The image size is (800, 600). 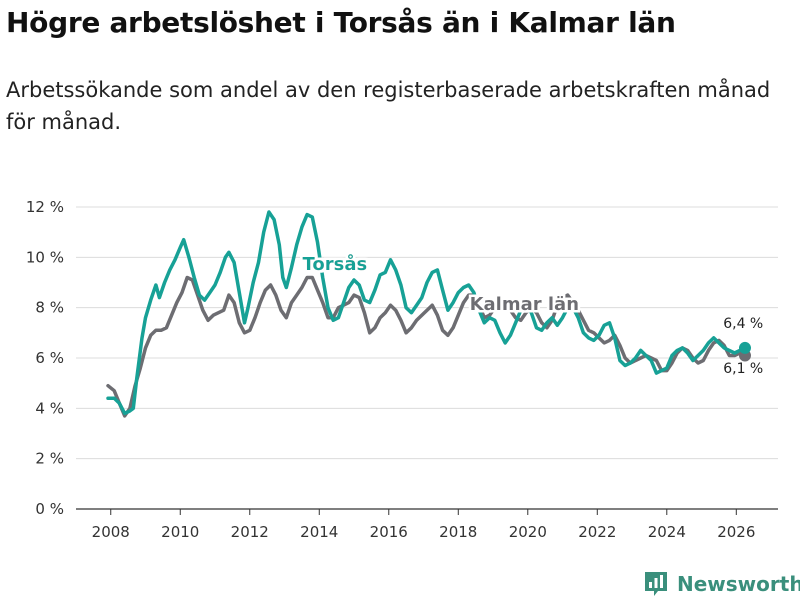 What do you see at coordinates (736, 532) in the screenshot?
I see `x-tick-label: 2026` at bounding box center [736, 532].